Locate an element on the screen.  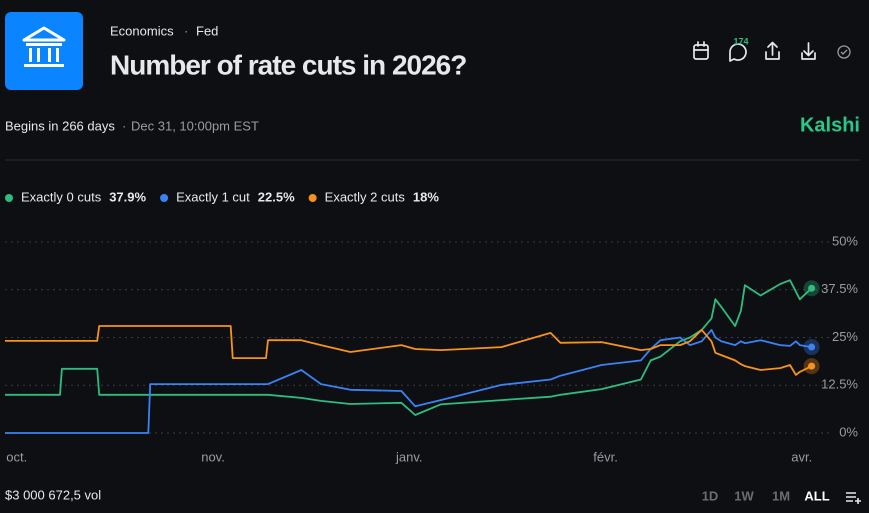
range-button: 1D is located at coordinates (710, 495).